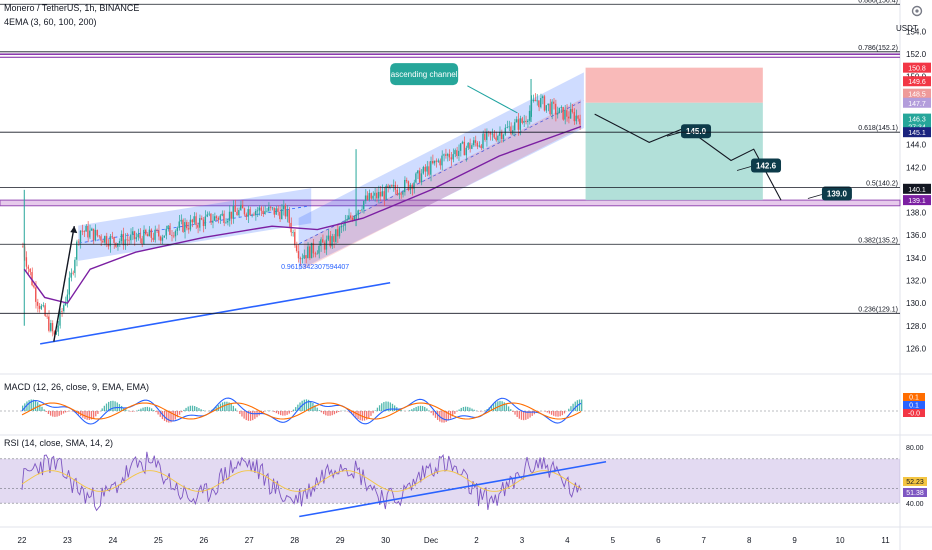 The width and height of the screenshot is (932, 550). Describe the element at coordinates (340, 540) in the screenshot. I see `time-tick-label: 29` at that location.